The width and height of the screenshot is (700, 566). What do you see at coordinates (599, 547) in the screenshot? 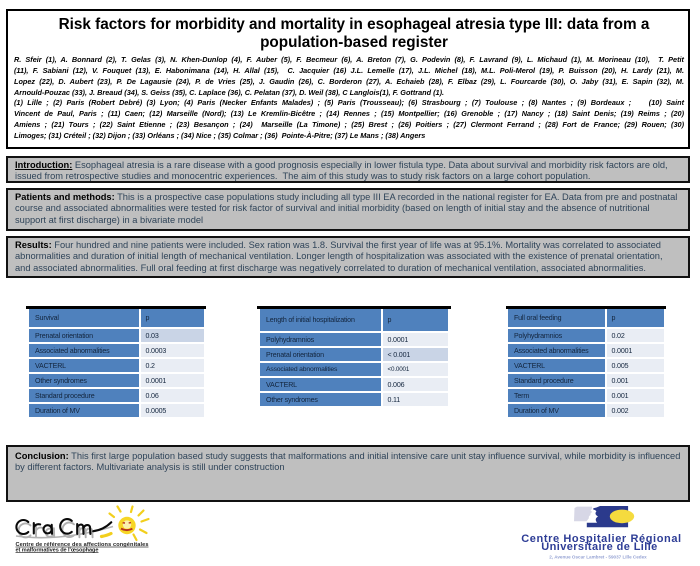
I see `svg-text: Universitaire de Lille` at bounding box center [599, 547].